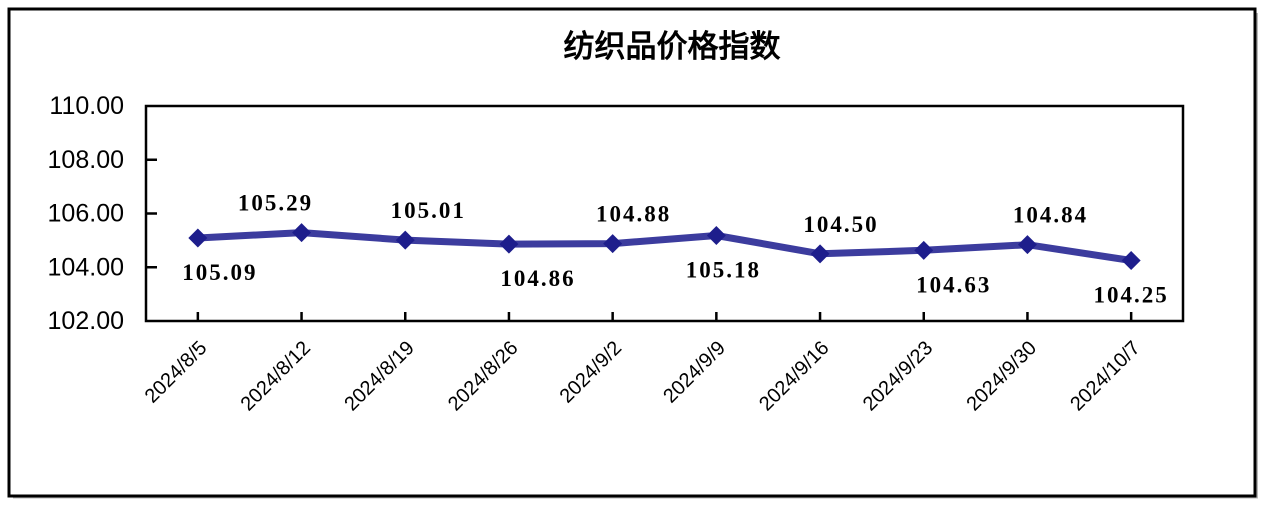  Describe the element at coordinates (86, 106) in the screenshot. I see `y-tick-label: 110.00` at that location.